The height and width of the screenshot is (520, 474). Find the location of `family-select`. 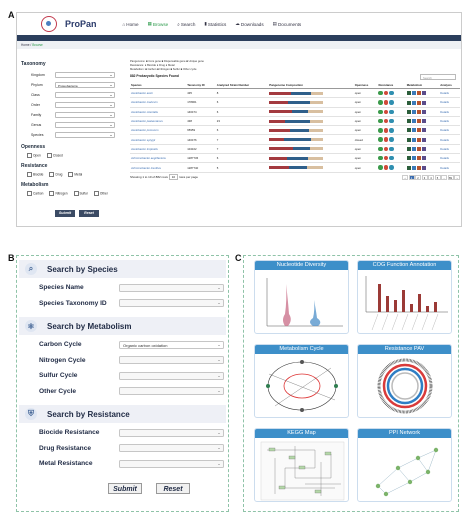

family-select is located at coordinates (85, 115).